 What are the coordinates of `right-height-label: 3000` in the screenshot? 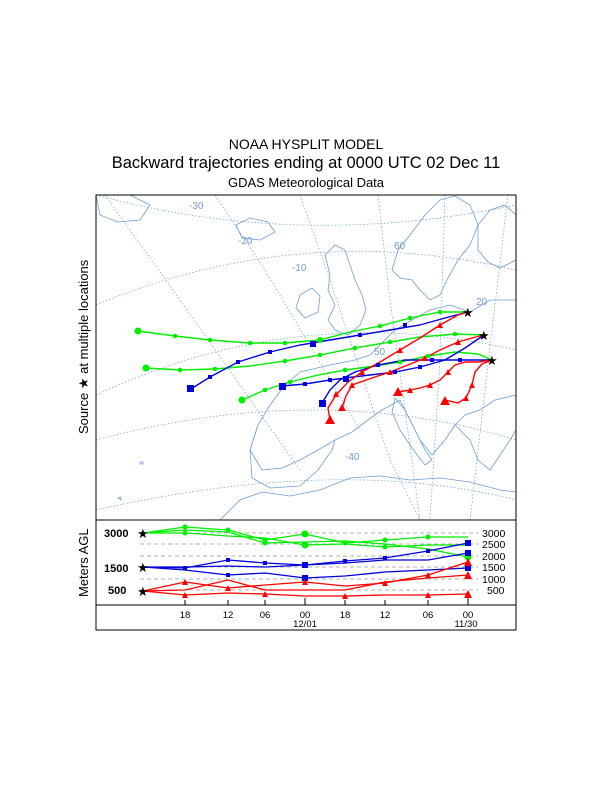 It's located at (494, 534).